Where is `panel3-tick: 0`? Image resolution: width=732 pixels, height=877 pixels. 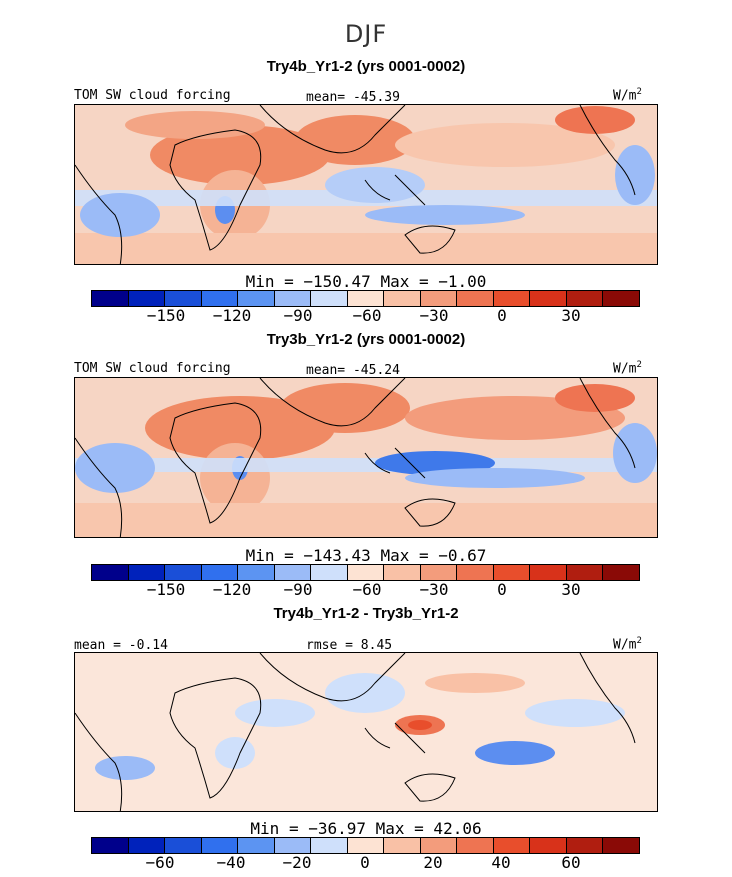 panel3-tick: 0 is located at coordinates (365, 862).